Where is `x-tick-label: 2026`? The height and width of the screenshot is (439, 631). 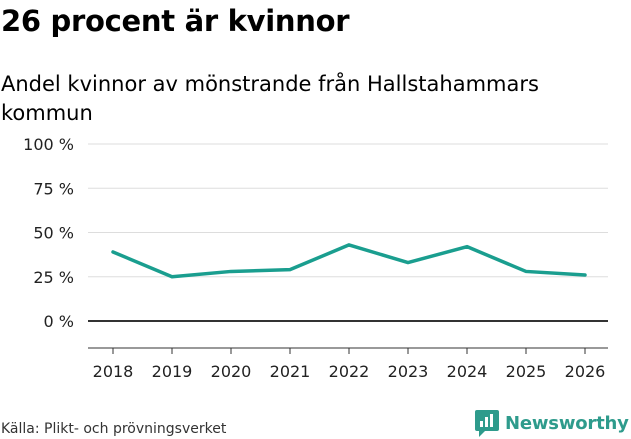
x-tick-label: 2026 is located at coordinates (585, 371).